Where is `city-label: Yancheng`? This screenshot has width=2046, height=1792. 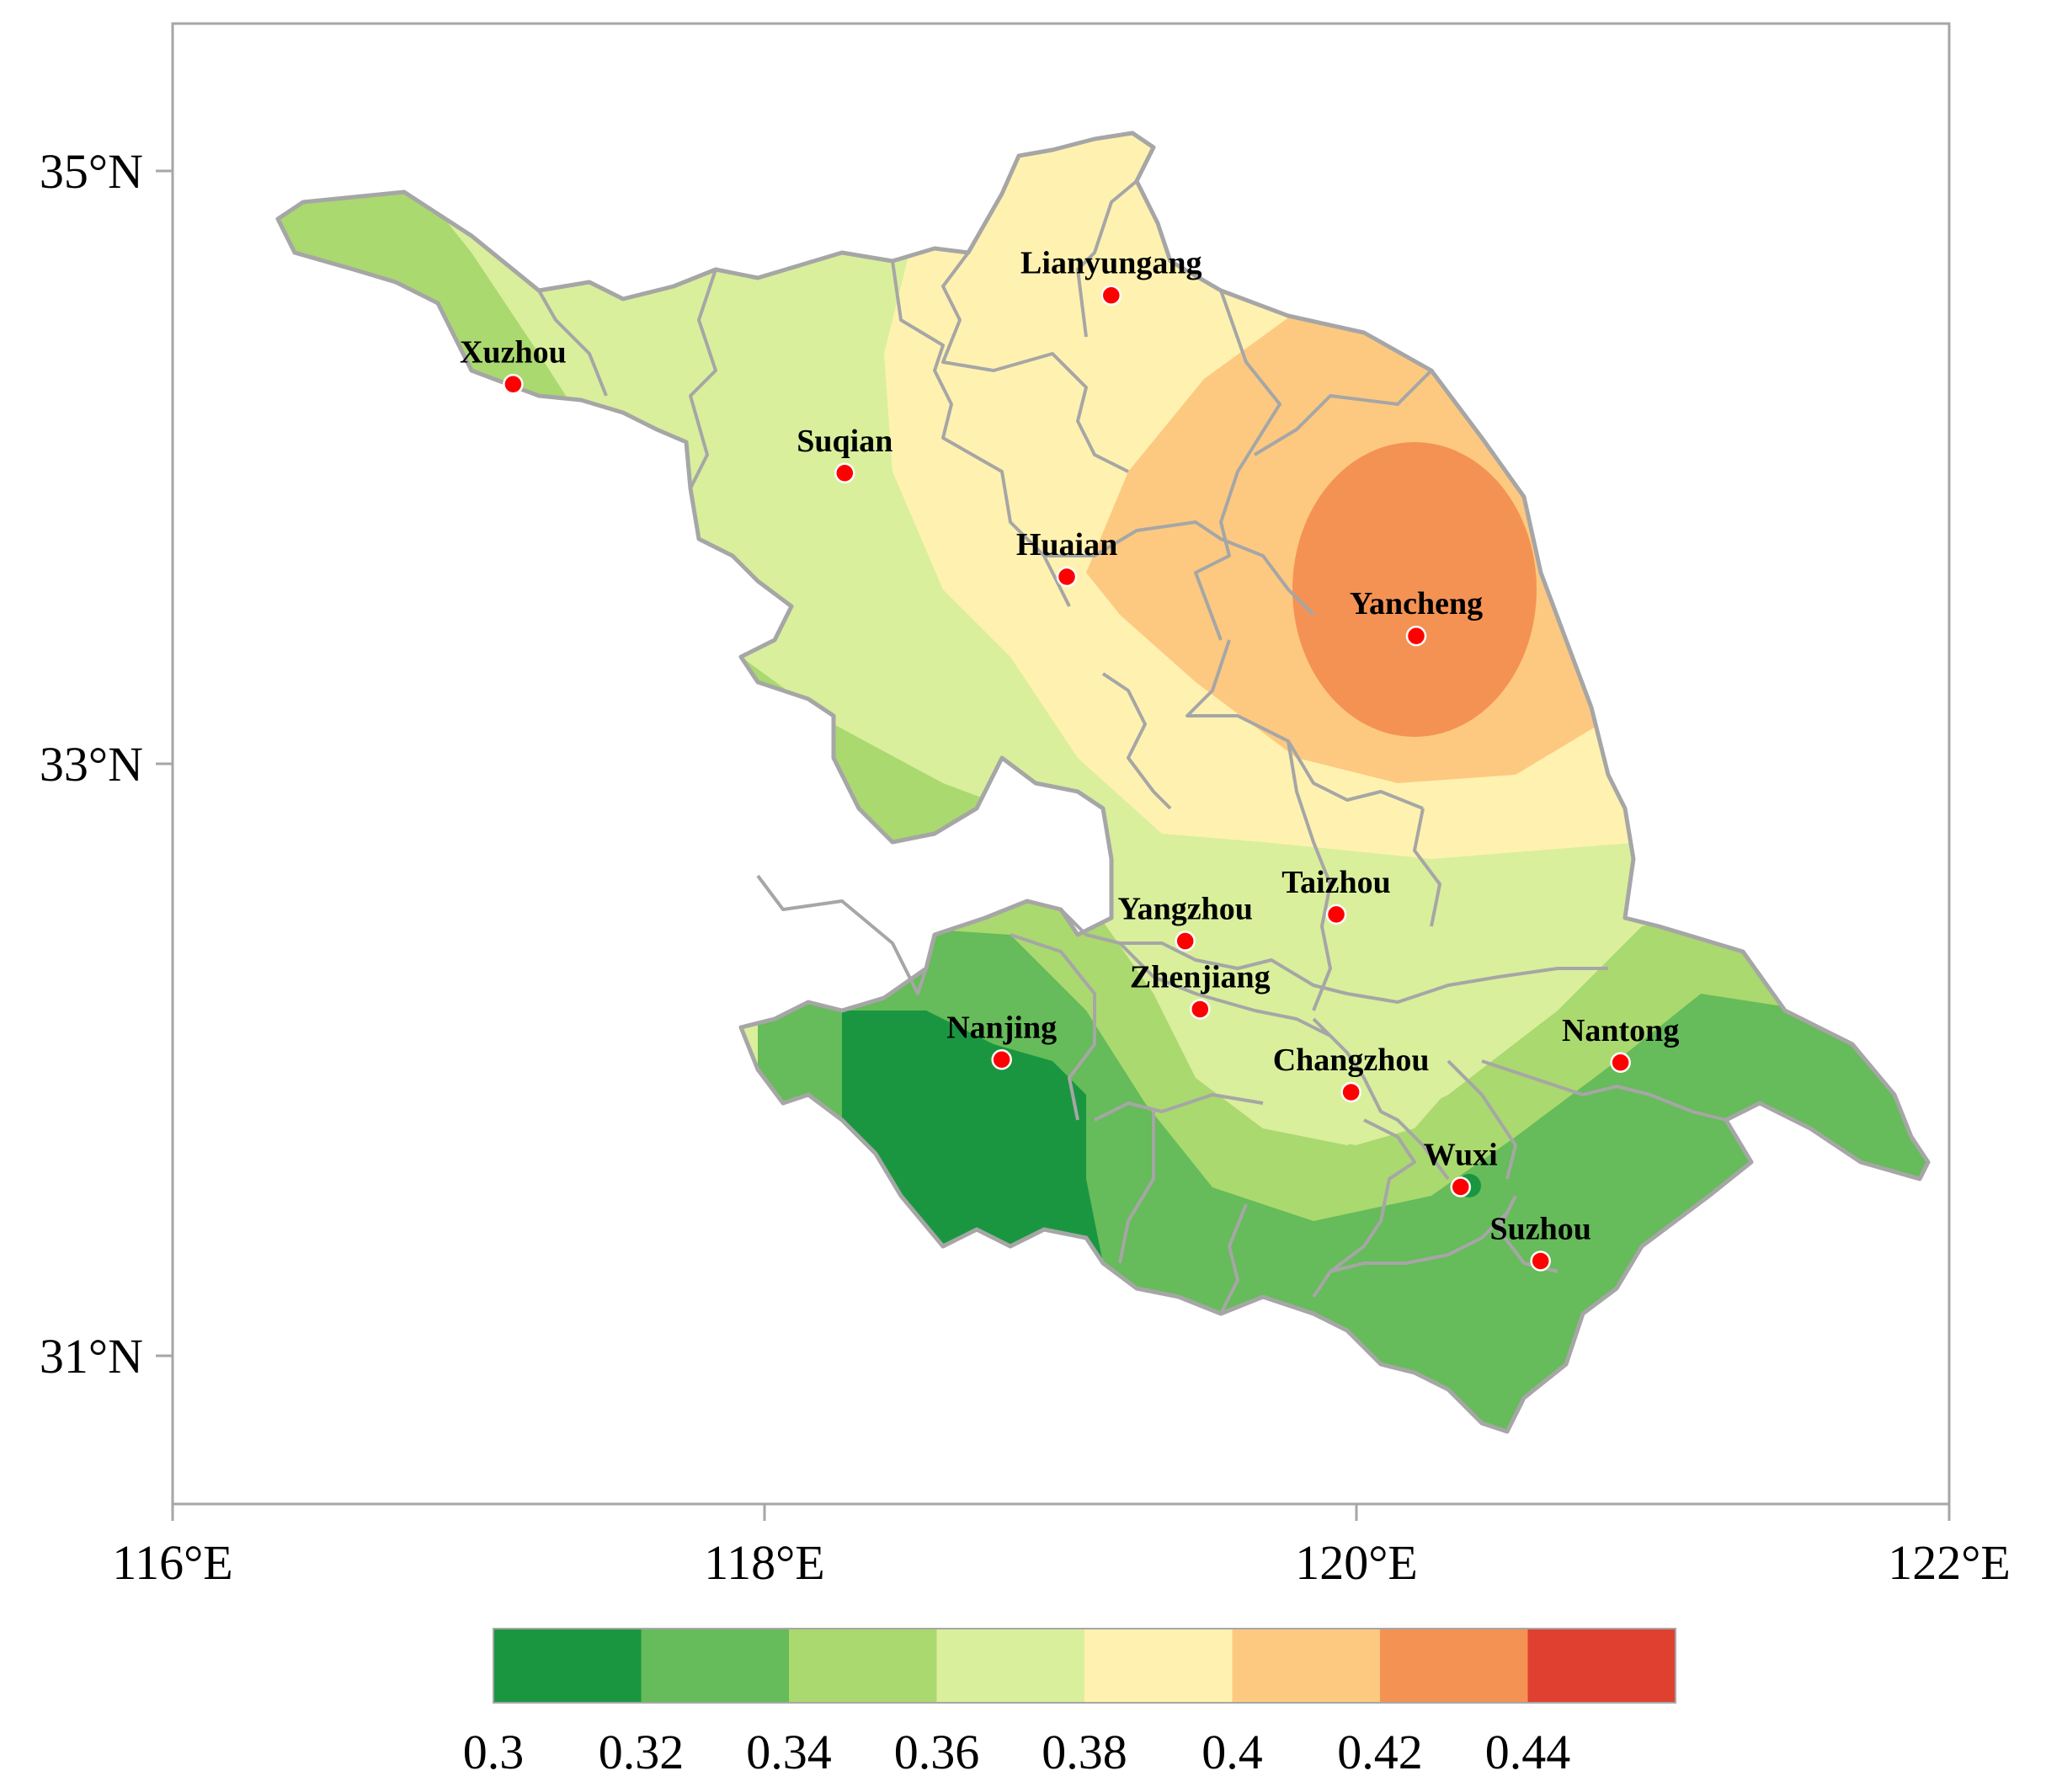 city-label: Yancheng is located at coordinates (1417, 603).